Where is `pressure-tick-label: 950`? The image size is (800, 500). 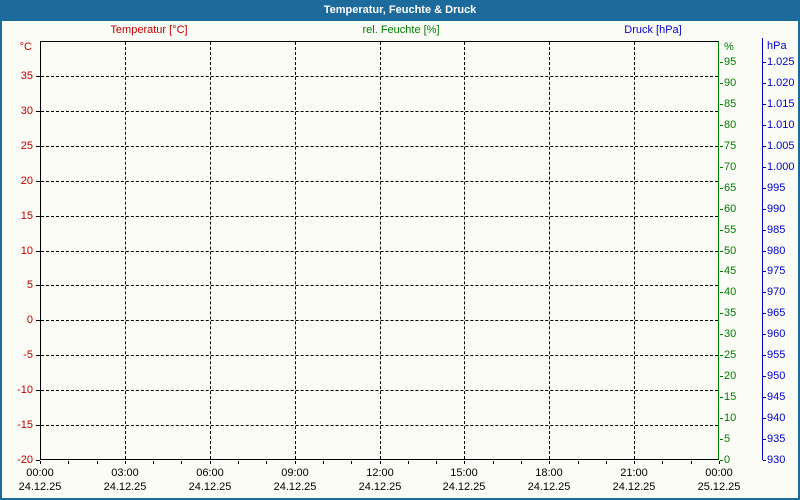 pressure-tick-label: 950 is located at coordinates (776, 376).